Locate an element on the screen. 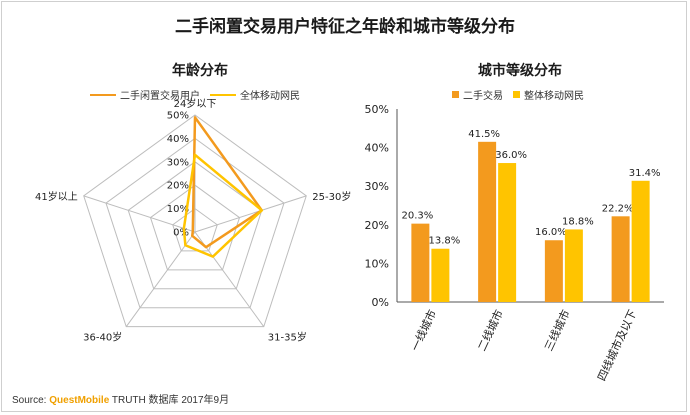  radar-tick-label: 50% is located at coordinates (178, 116).